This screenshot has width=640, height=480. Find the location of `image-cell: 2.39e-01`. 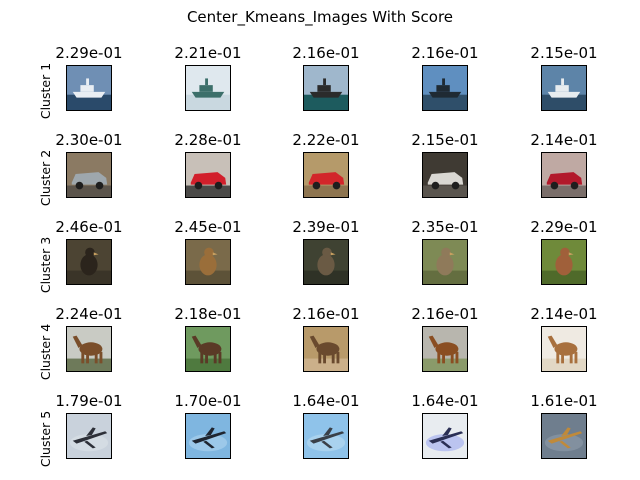

image-cell: 2.39e-01 is located at coordinates (326, 261).